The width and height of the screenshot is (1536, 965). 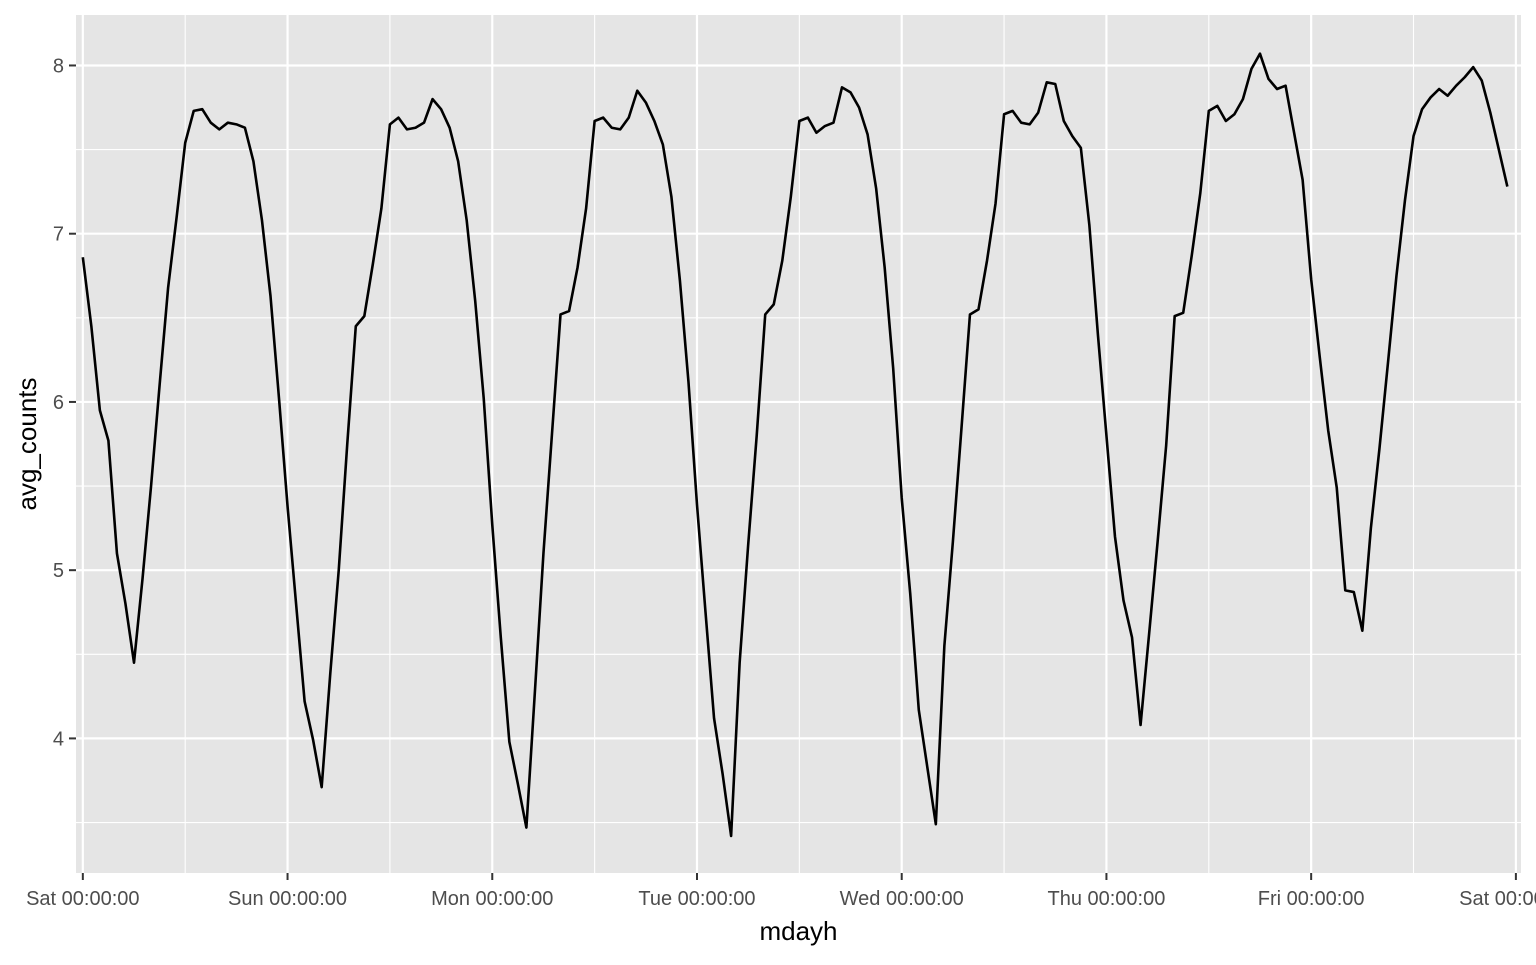 I want to click on x-tick-label: Thu 00:00:00, so click(x=1106, y=899).